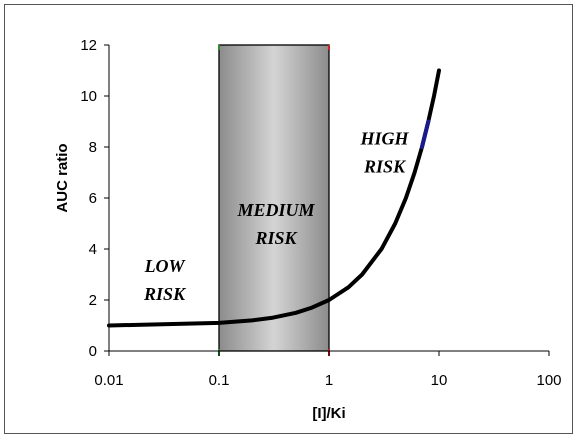 The height and width of the screenshot is (439, 579). Describe the element at coordinates (108, 380) in the screenshot. I see `x-tick-label: 0.01` at that location.